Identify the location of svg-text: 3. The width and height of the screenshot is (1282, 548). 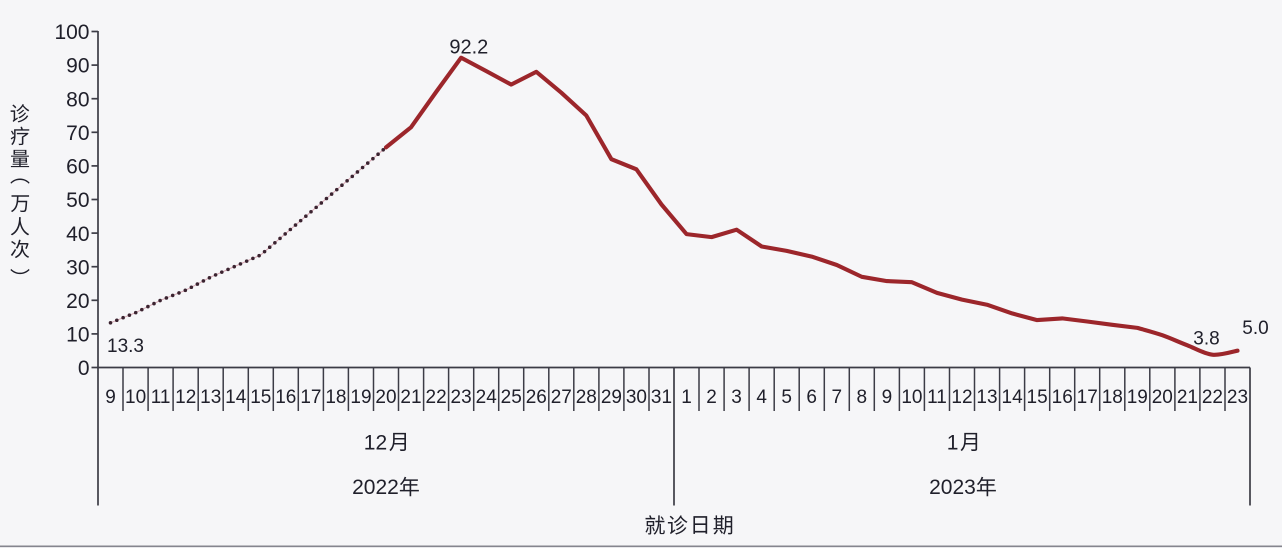
(736, 397).